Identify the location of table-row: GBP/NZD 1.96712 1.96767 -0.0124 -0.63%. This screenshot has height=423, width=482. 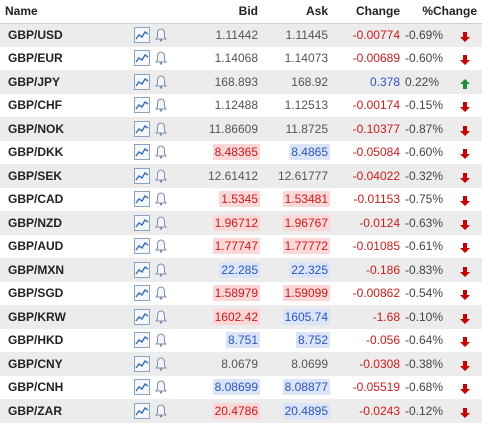
(241, 223).